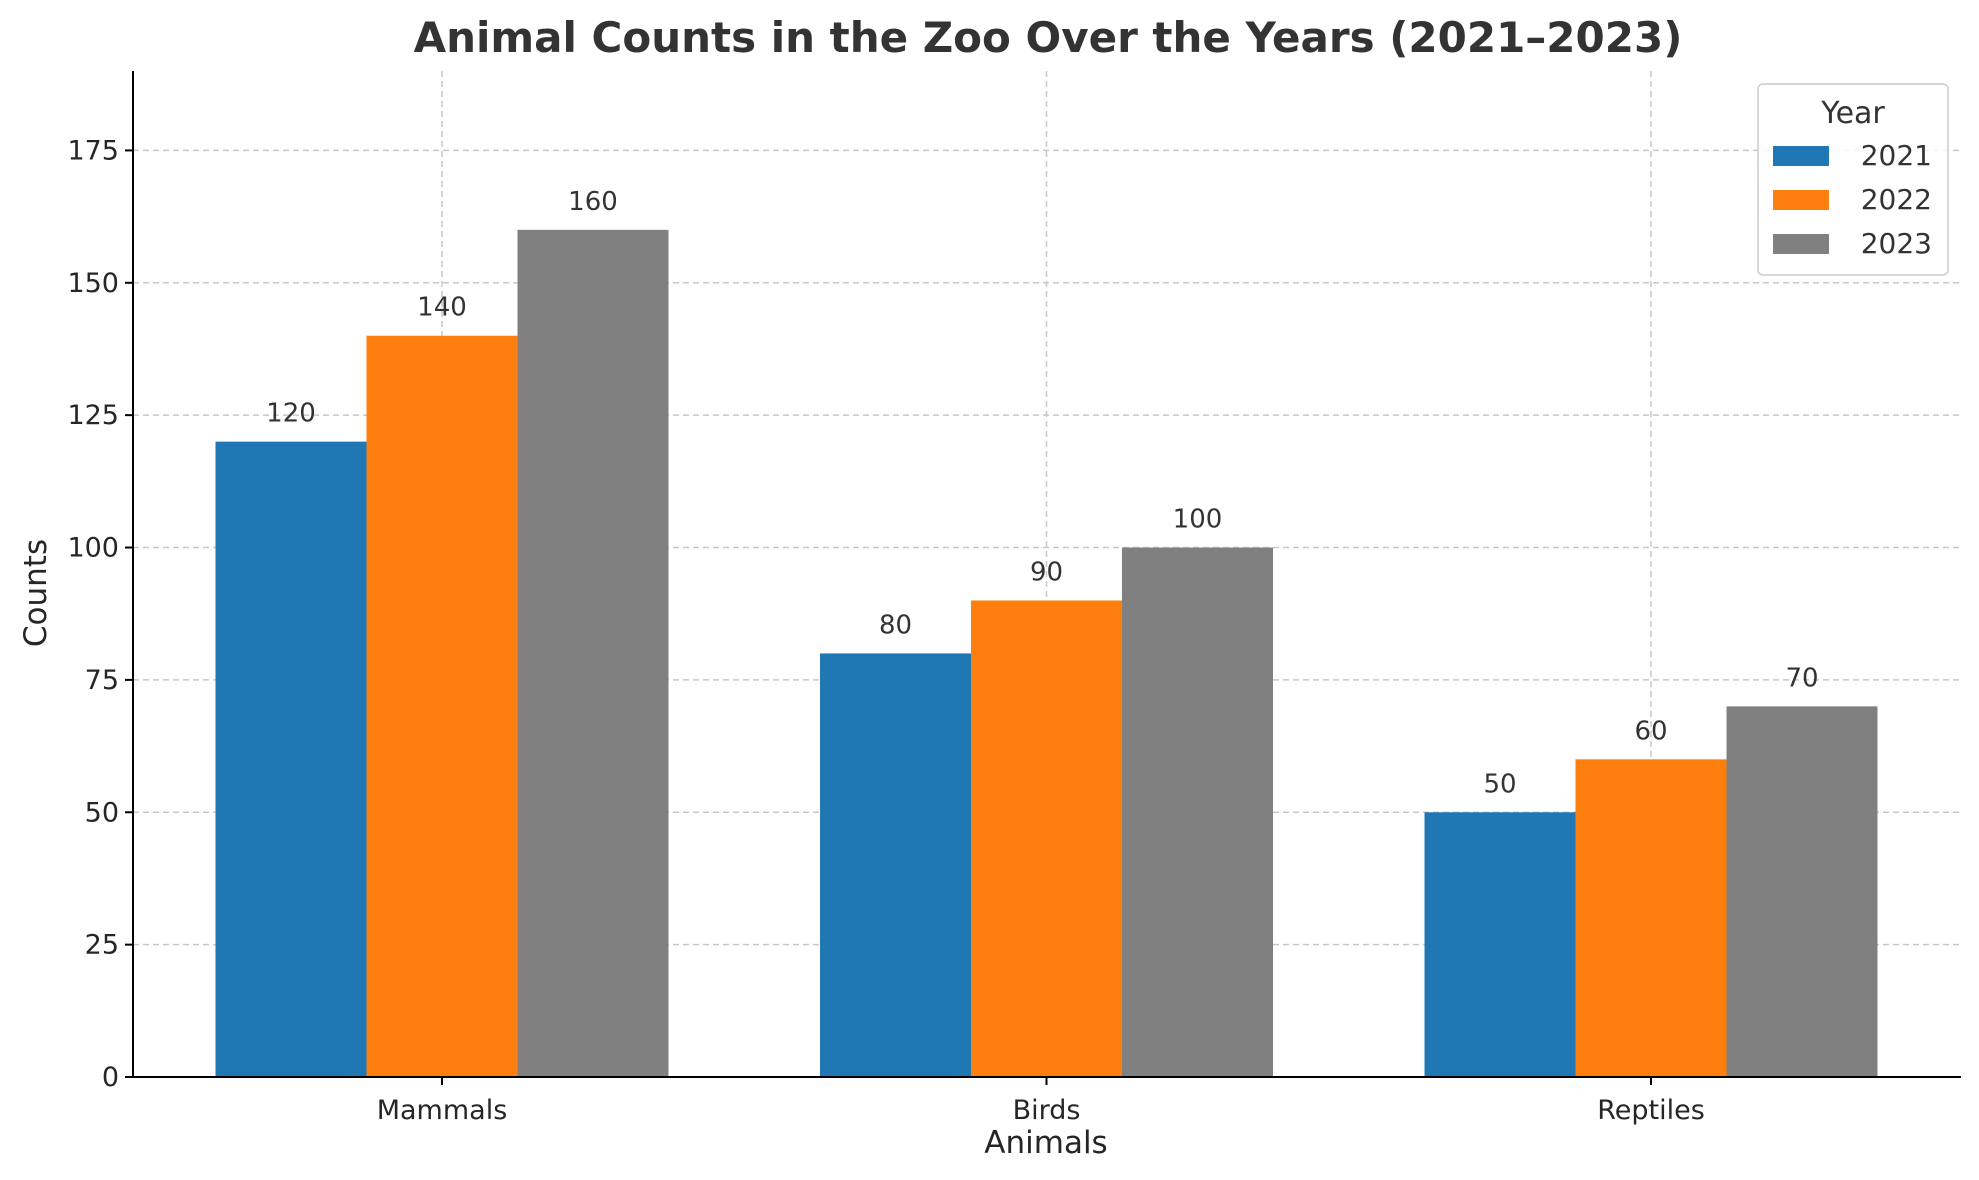  What do you see at coordinates (1198, 520) in the screenshot?
I see `bar-value-label: 100` at bounding box center [1198, 520].